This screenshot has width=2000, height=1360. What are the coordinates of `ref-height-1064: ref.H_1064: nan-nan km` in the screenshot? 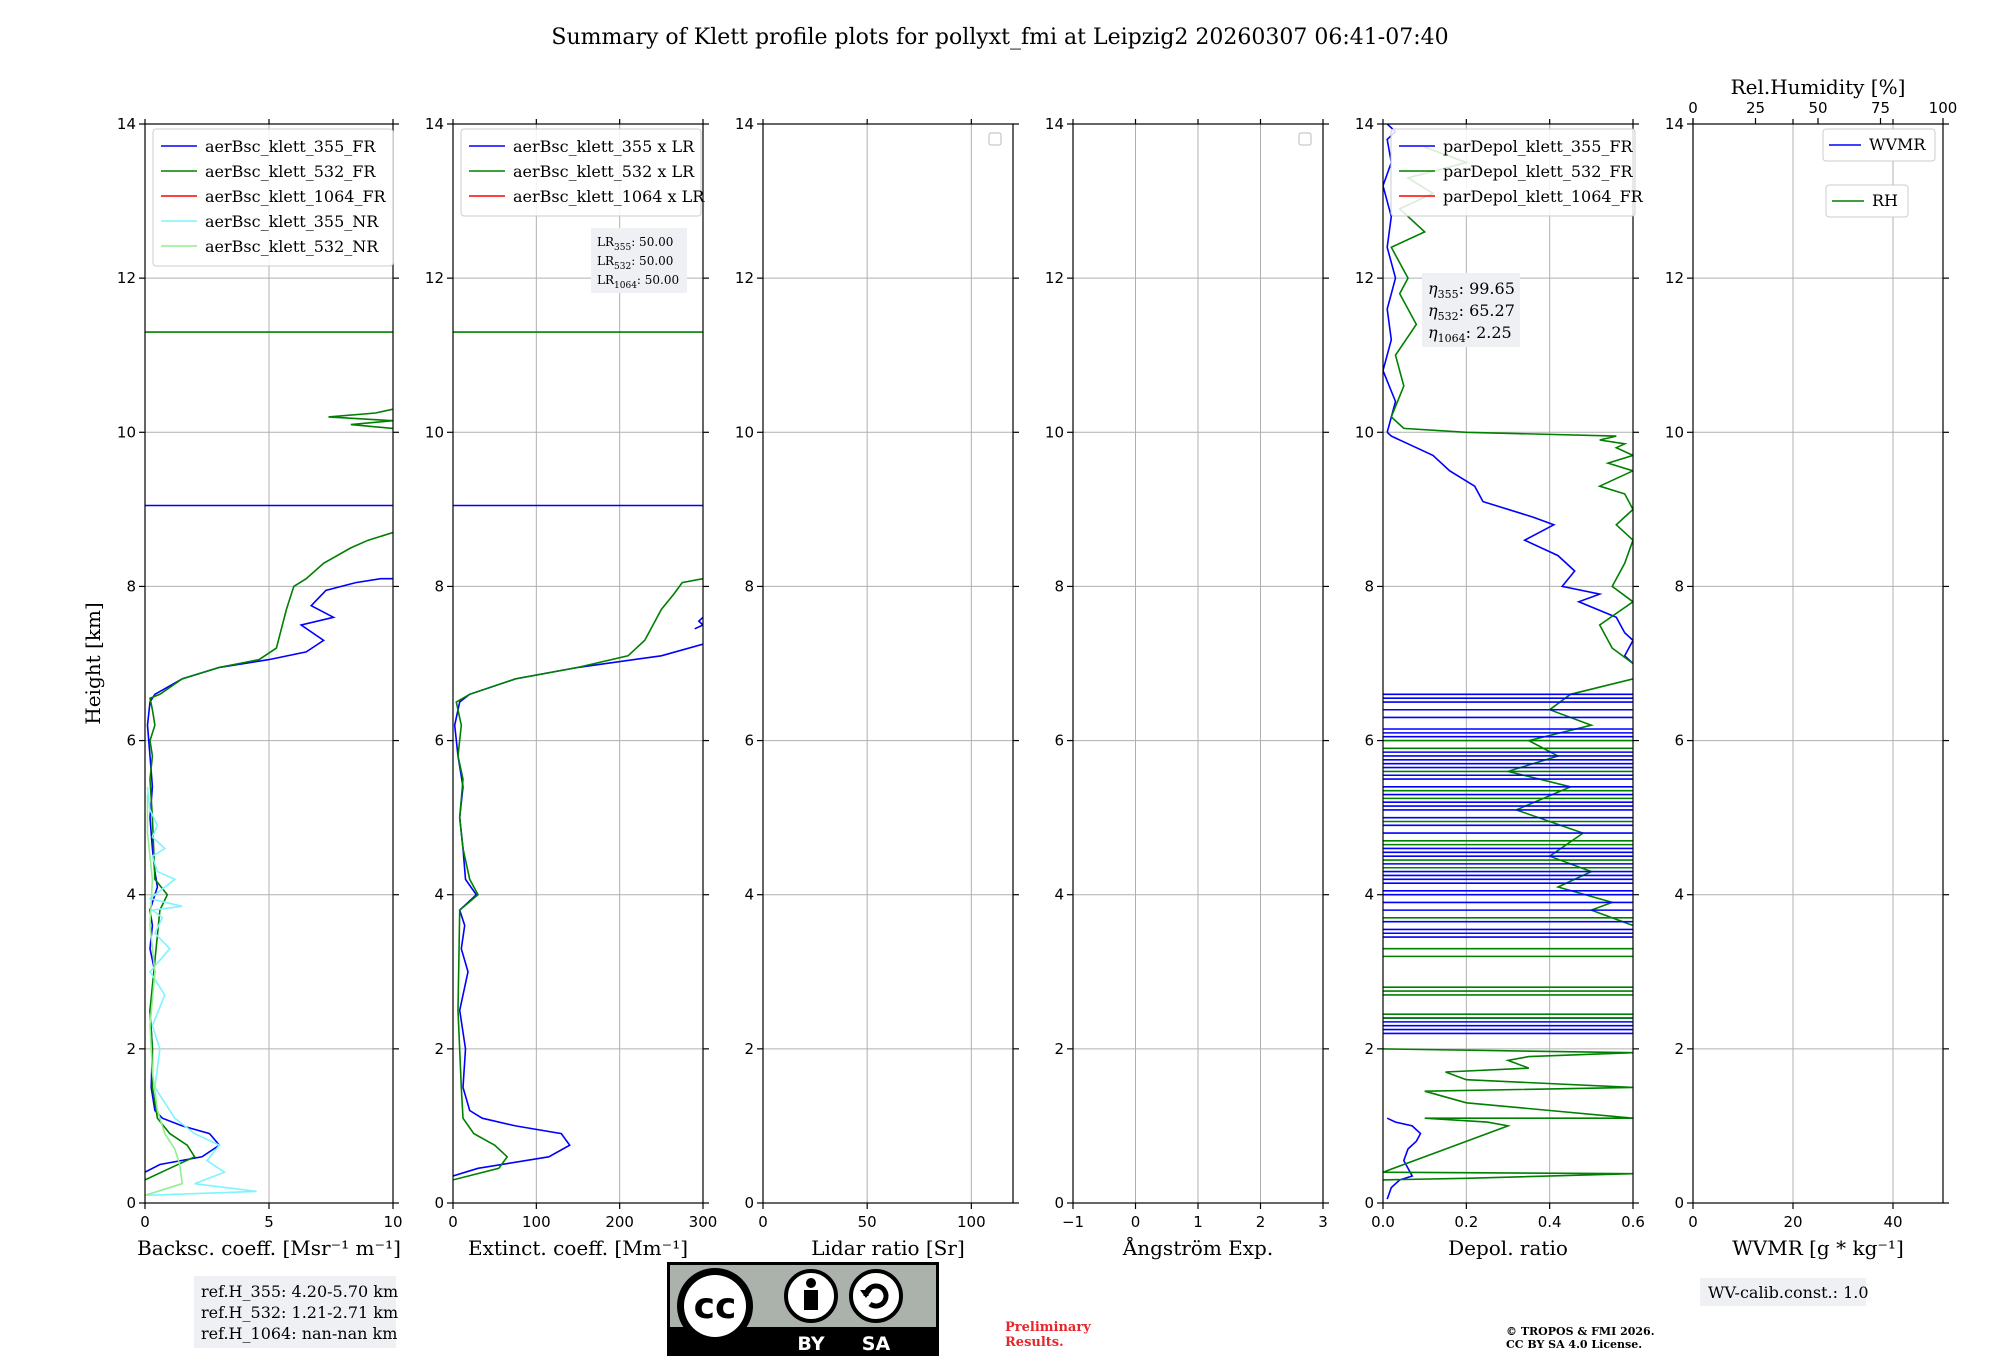 It's located at (299, 1333).